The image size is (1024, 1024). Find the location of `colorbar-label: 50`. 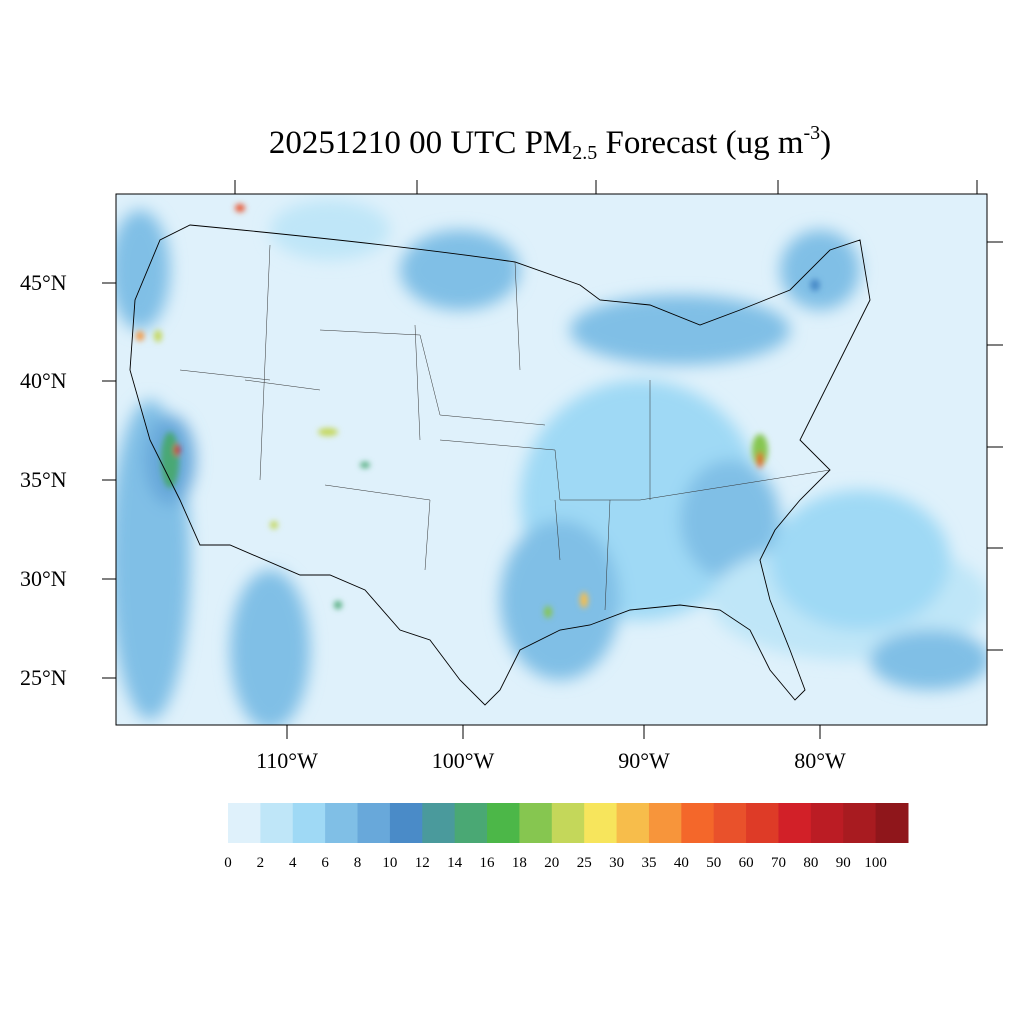

colorbar-label: 50 is located at coordinates (714, 863).